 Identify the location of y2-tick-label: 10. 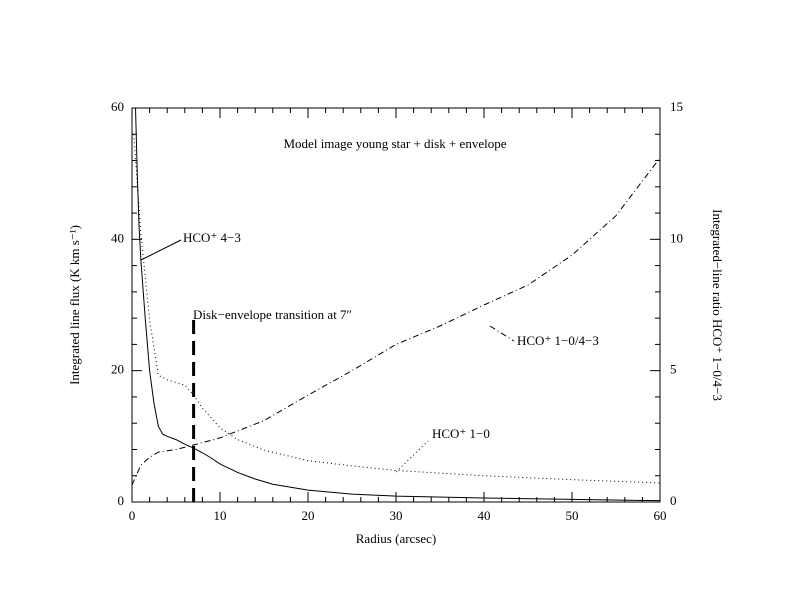
(676, 237).